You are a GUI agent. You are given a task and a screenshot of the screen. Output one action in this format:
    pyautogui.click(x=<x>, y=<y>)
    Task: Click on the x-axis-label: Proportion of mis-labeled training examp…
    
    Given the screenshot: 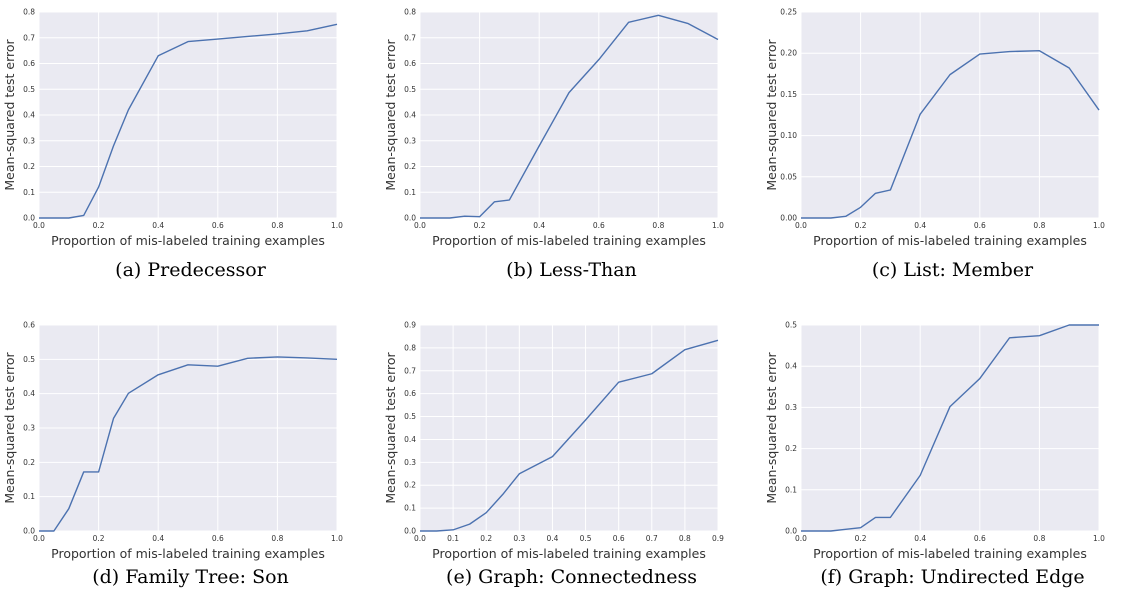 What is the action you would take?
    pyautogui.click(x=569, y=240)
    